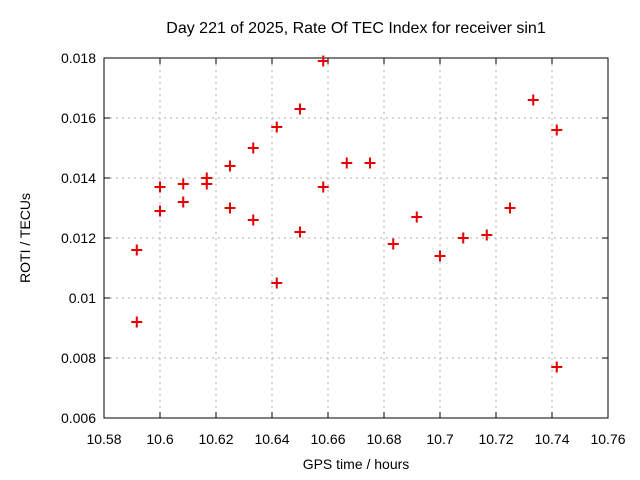 Image resolution: width=640 pixels, height=480 pixels. I want to click on x-tick-label: 10.62, so click(215, 439).